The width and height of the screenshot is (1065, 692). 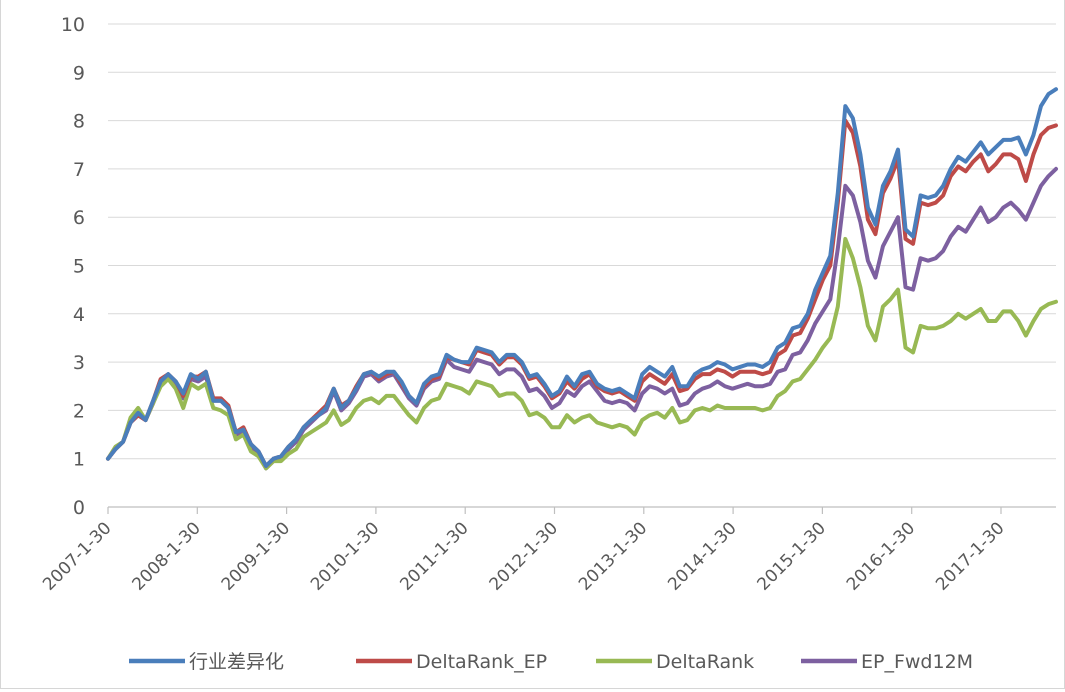 I want to click on y-tick-label: 7, so click(x=79, y=170).